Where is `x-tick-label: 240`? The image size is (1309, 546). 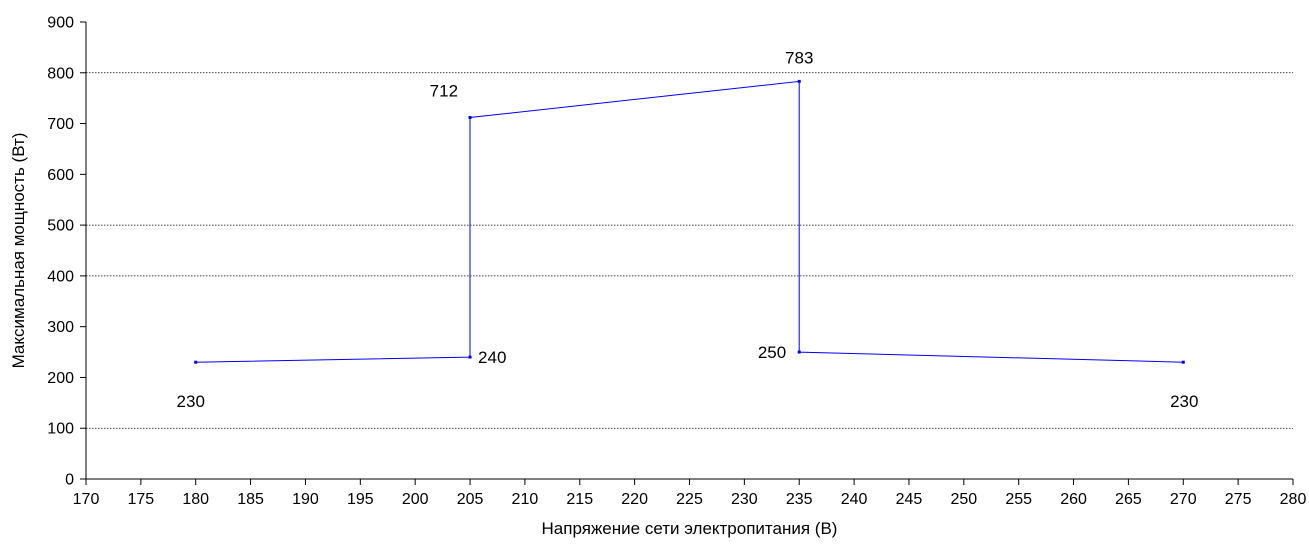
x-tick-label: 240 is located at coordinates (854, 499).